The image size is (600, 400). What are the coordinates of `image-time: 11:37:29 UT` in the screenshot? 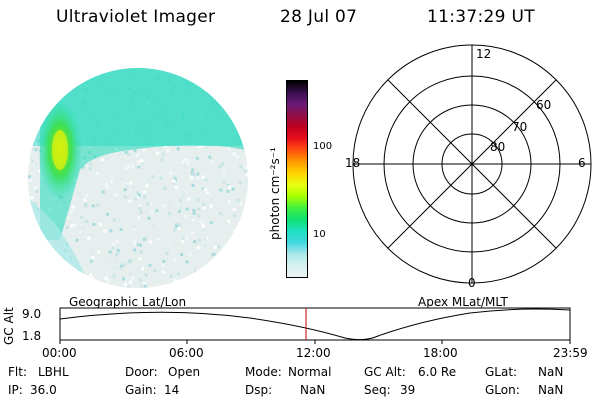 It's located at (481, 17).